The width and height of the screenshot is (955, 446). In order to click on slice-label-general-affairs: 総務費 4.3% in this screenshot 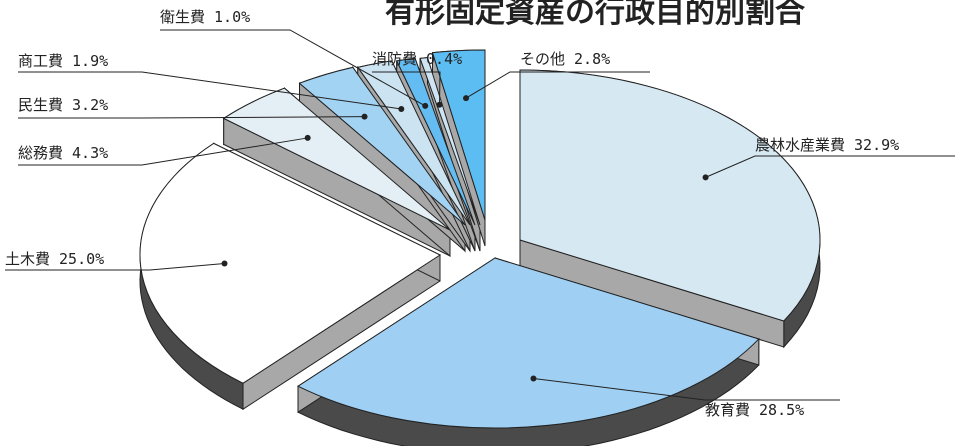, I will do `click(63, 153)`.